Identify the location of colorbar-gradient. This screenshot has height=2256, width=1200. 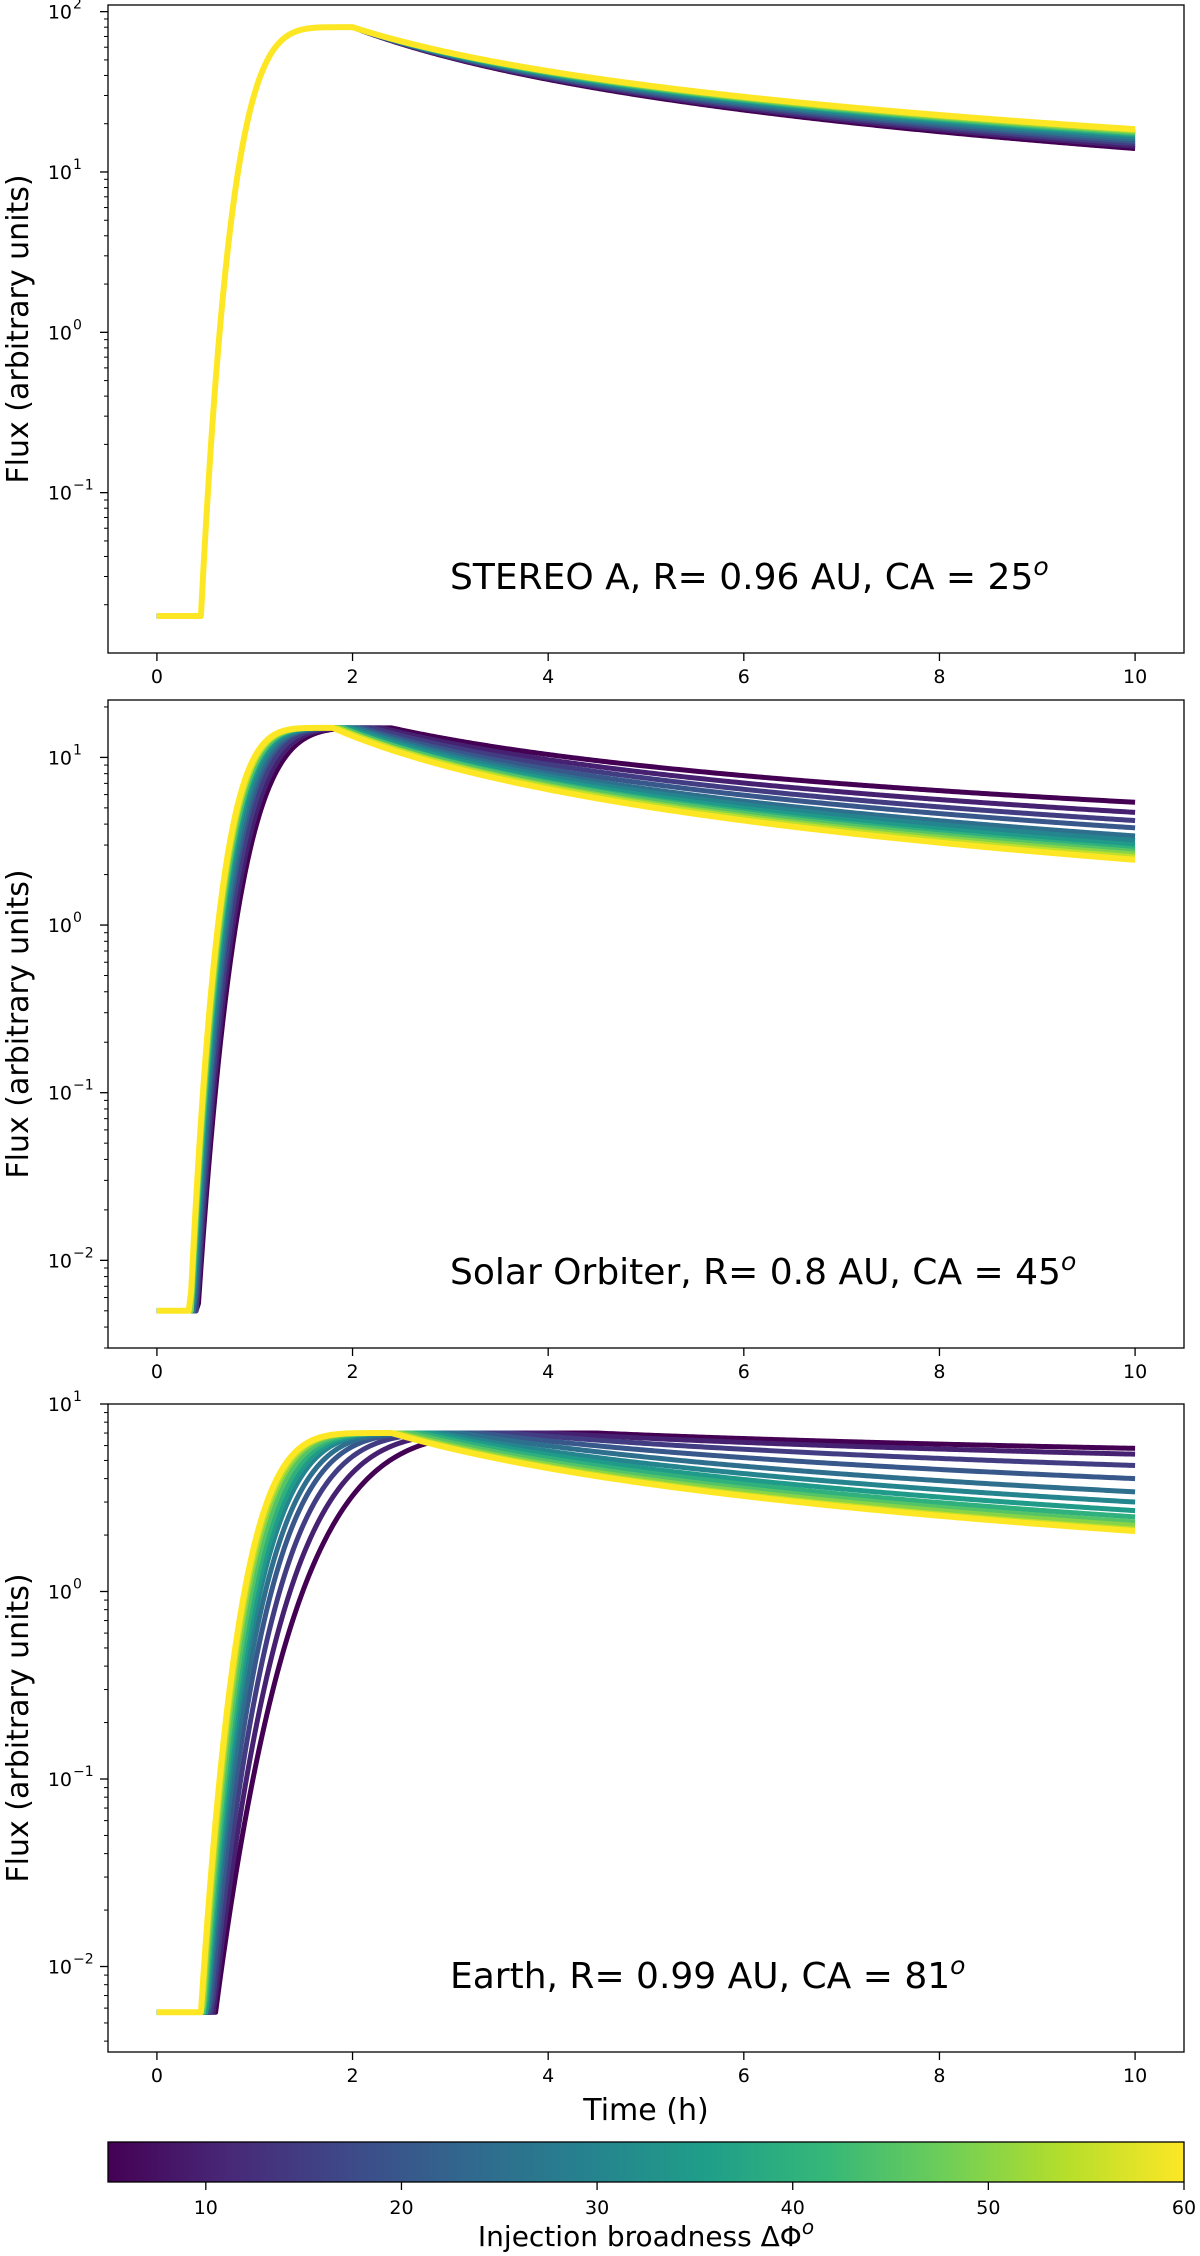
(646, 2162).